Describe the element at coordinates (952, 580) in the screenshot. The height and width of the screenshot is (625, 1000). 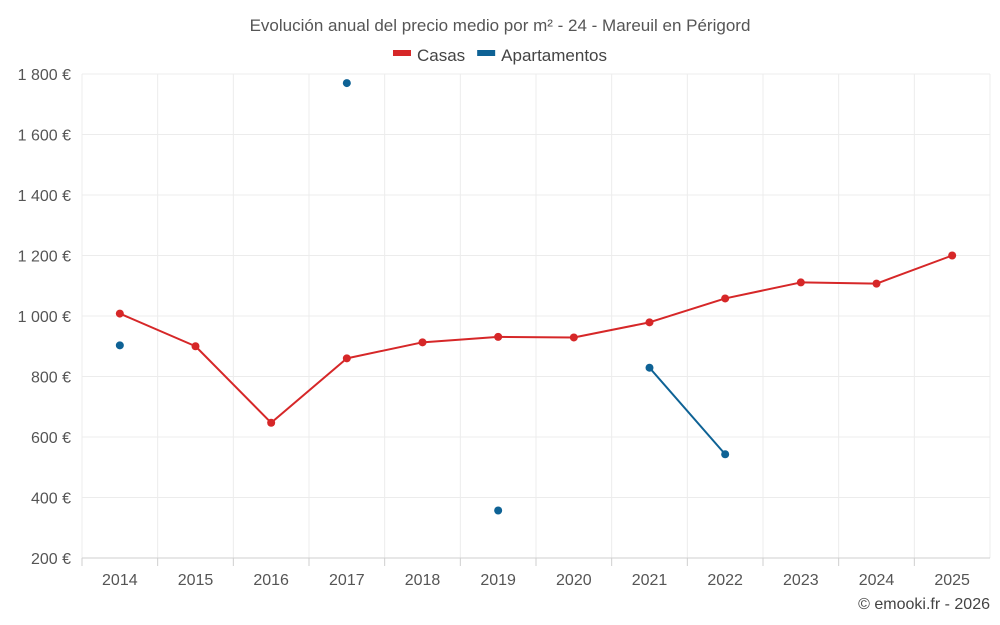
I see `x-tick-label: 2025` at that location.